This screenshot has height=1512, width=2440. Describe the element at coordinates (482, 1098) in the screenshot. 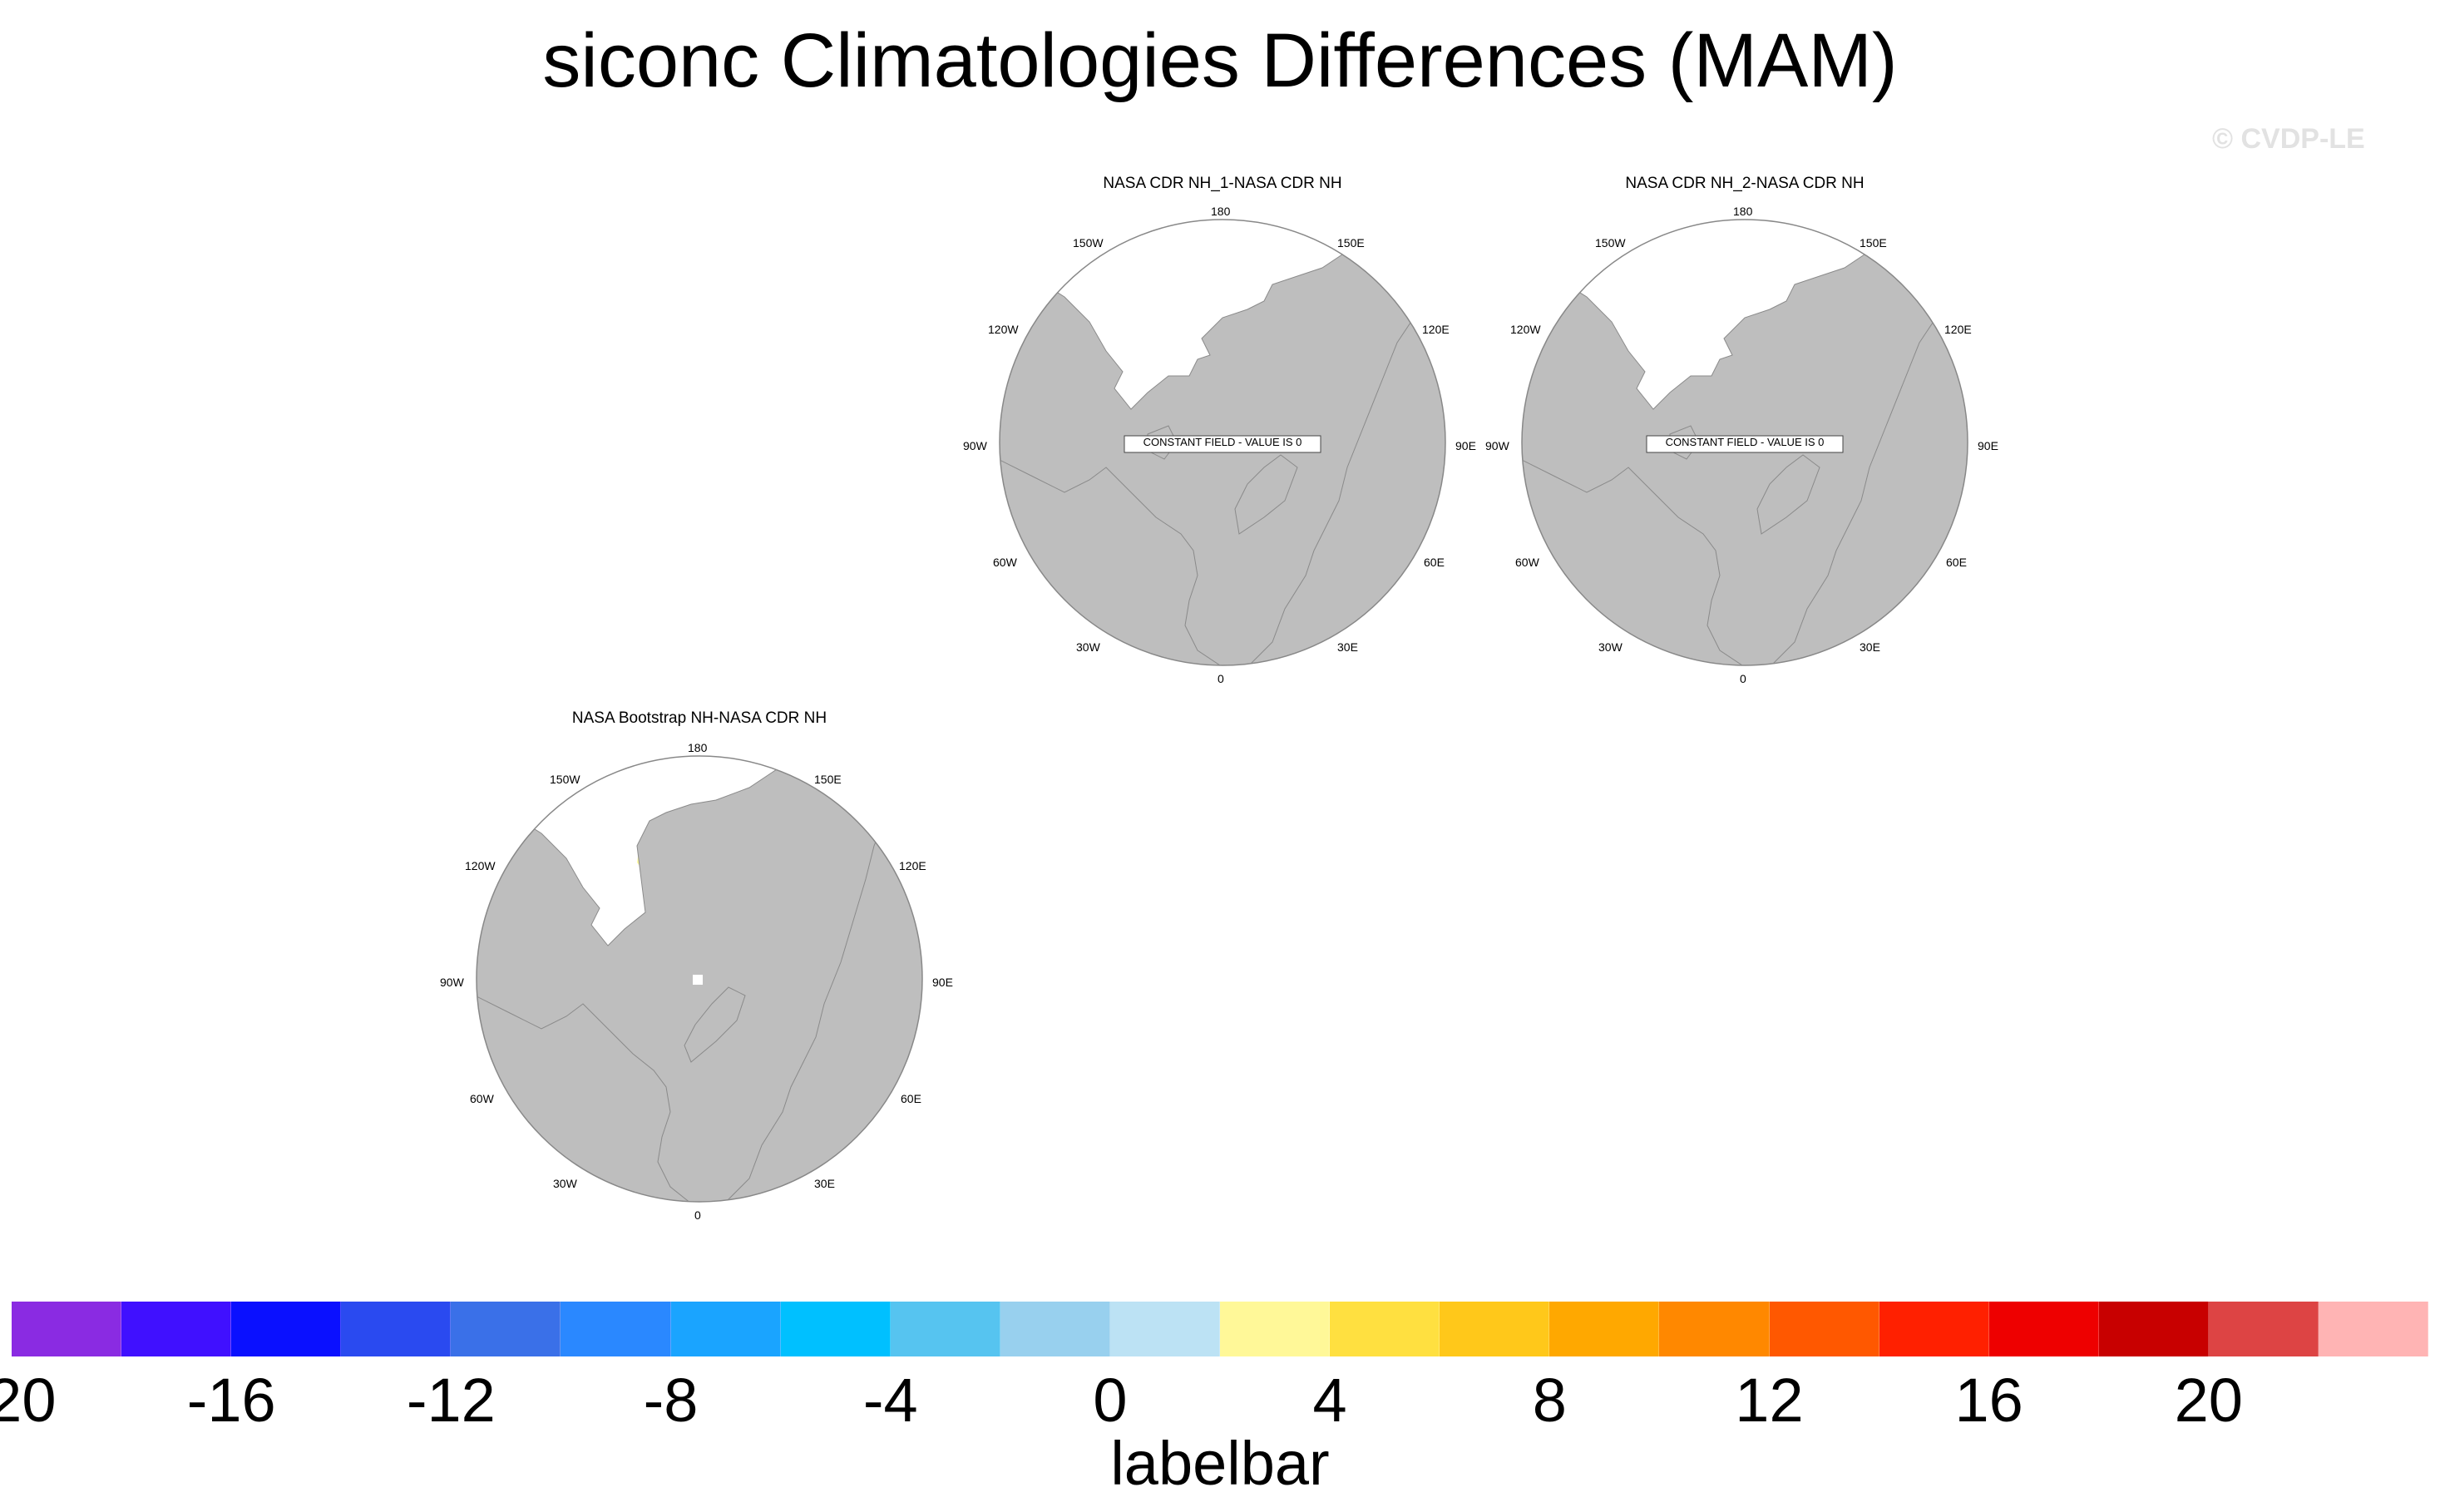

I see `p3-lon-60w: 60W` at that location.